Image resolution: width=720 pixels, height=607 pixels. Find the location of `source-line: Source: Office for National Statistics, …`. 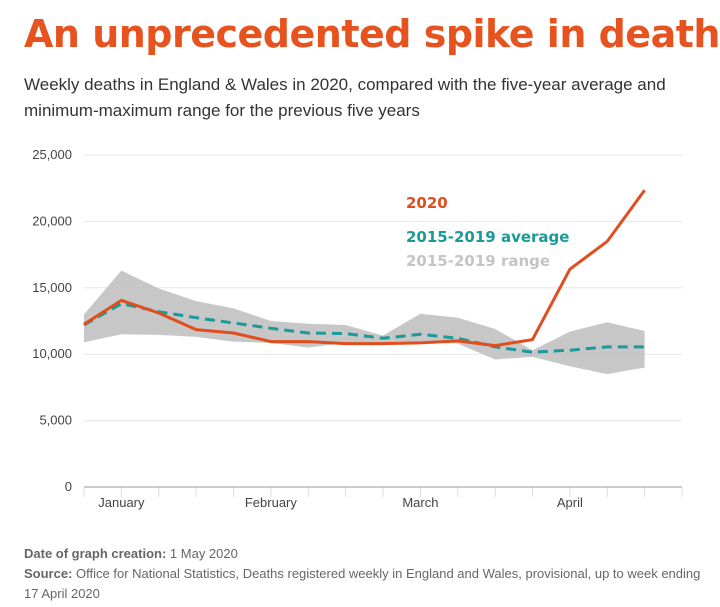

source-line: Source: Office for National Statistics, … is located at coordinates (369, 584).